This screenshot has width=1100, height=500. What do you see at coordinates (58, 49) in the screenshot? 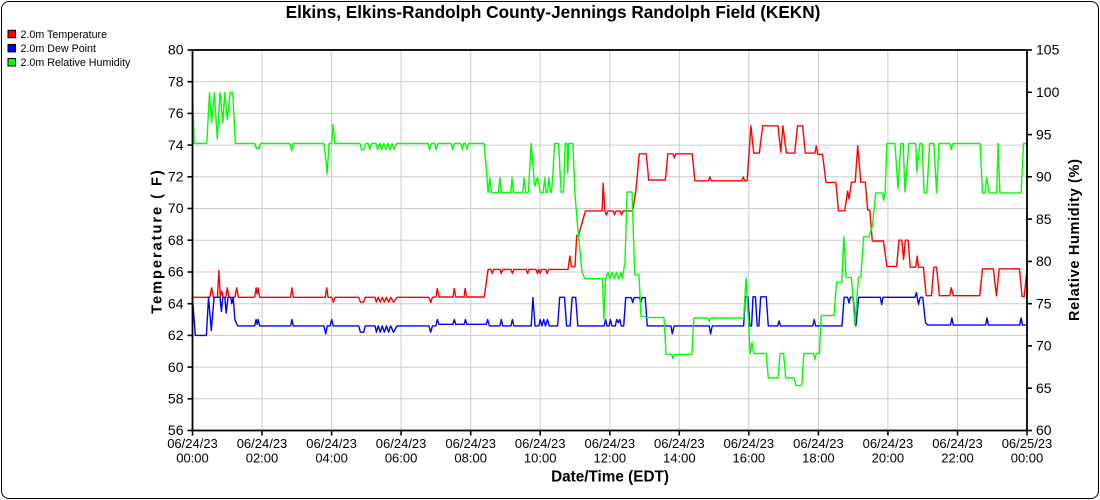
I see `svg-text: 2.0m Dew Point` at bounding box center [58, 49].